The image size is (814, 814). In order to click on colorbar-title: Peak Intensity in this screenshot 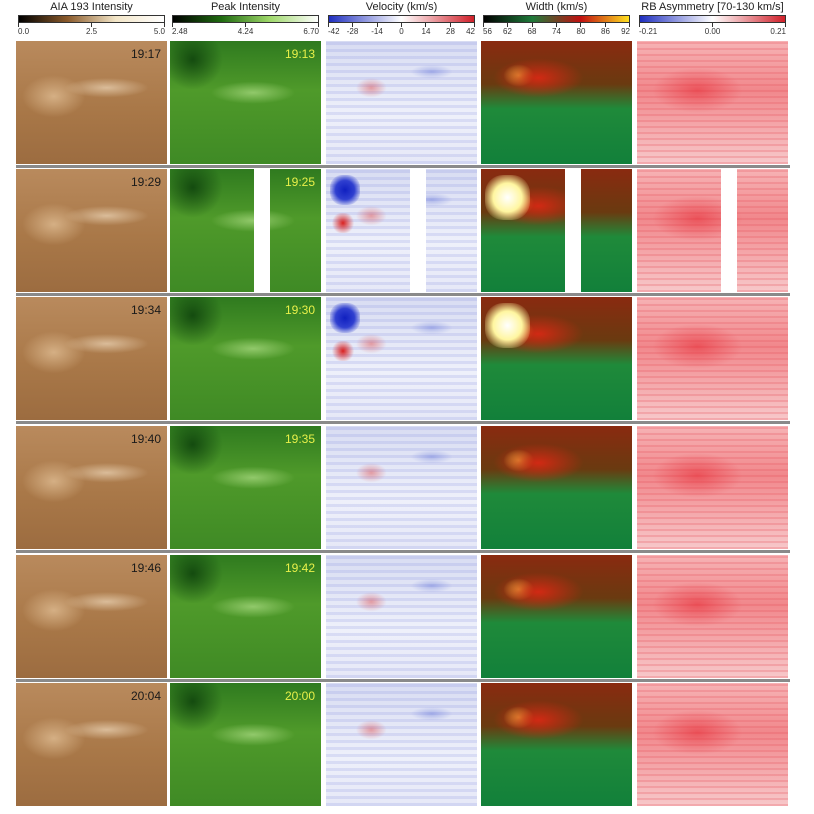, I will do `click(245, 7)`.